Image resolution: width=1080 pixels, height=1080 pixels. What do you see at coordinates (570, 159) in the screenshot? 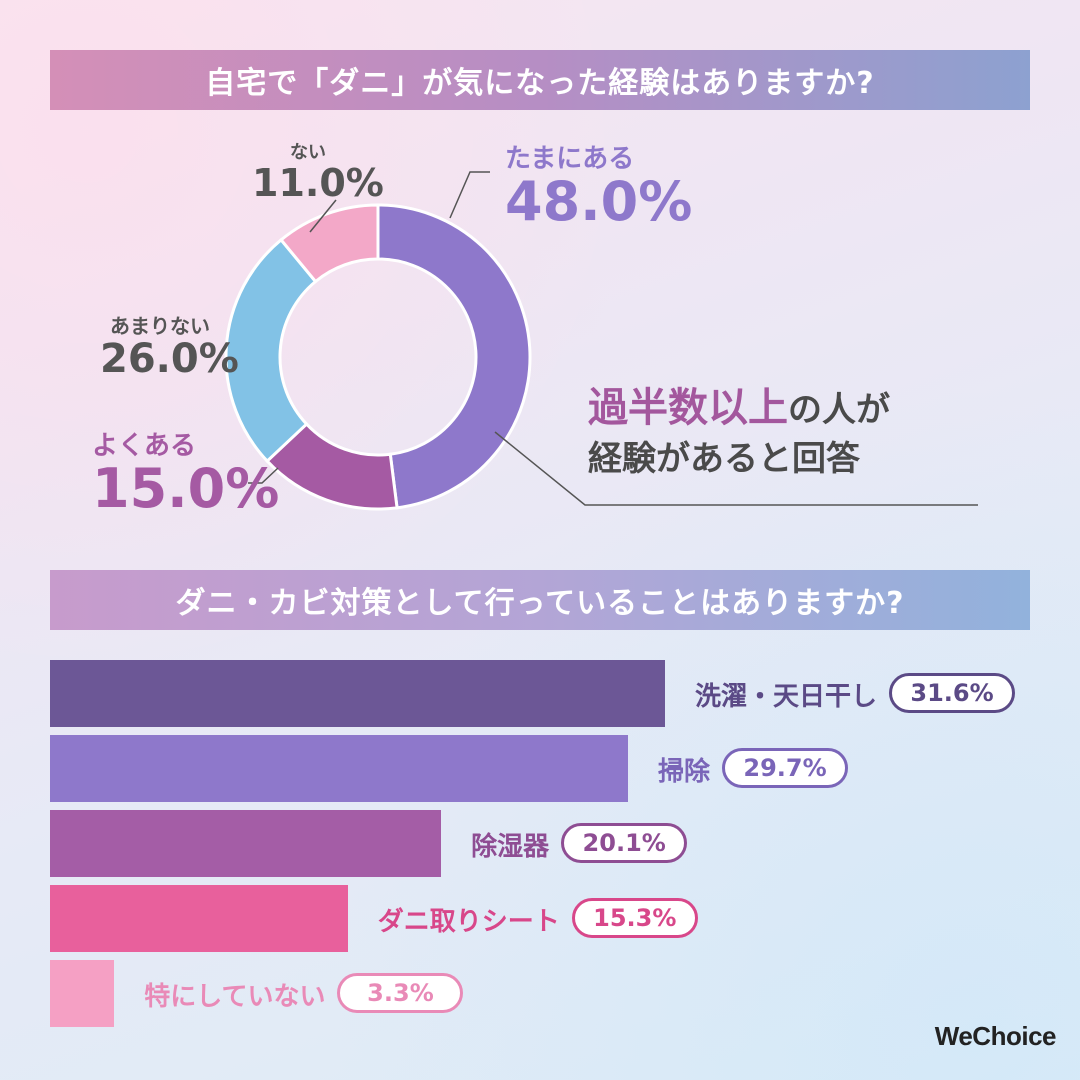
I see `donut-label-name: たまにある` at bounding box center [570, 159].